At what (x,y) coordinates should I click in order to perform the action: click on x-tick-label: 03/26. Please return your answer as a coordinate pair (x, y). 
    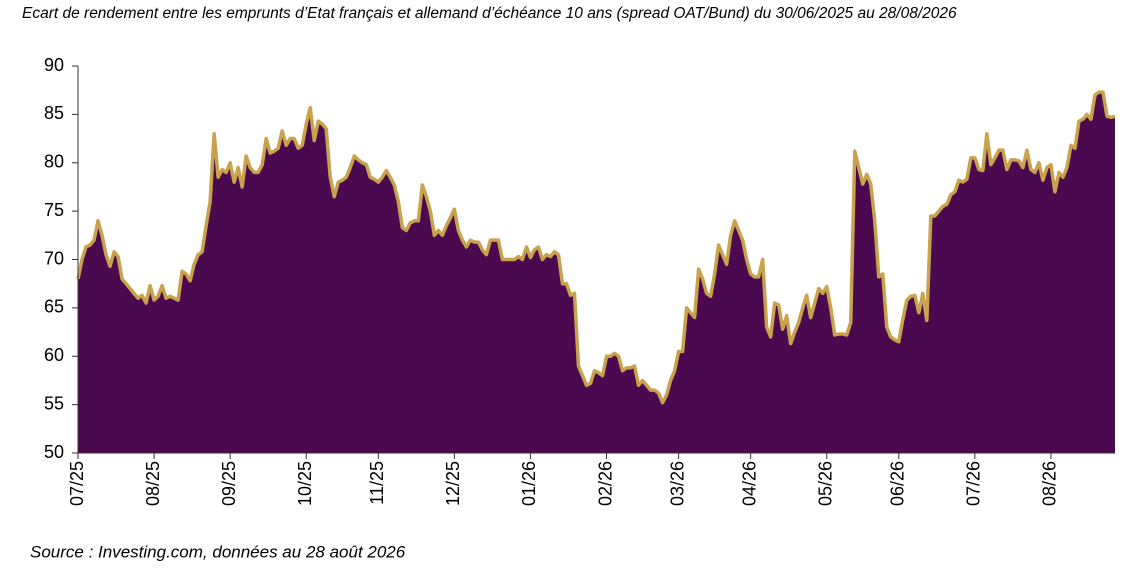
    Looking at the image, I should click on (677, 483).